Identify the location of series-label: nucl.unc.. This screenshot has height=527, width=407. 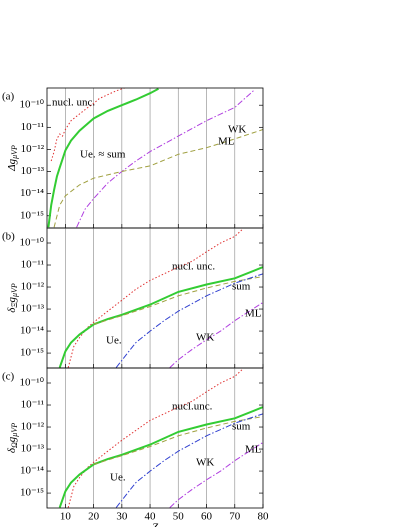
(192, 407).